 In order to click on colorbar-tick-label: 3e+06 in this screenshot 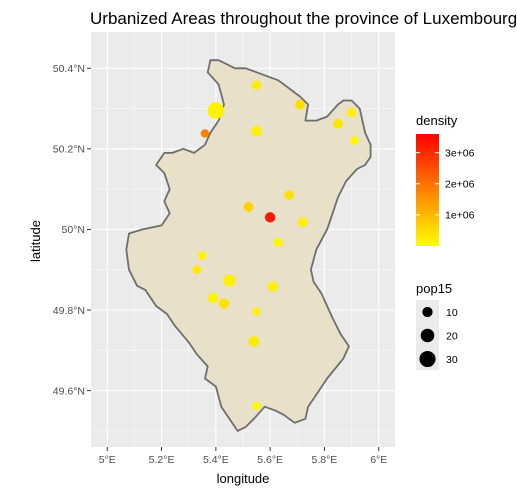, I will do `click(460, 153)`.